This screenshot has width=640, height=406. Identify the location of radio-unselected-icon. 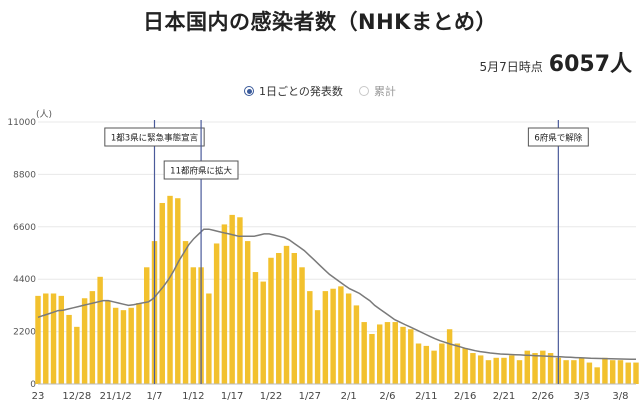
(363, 91).